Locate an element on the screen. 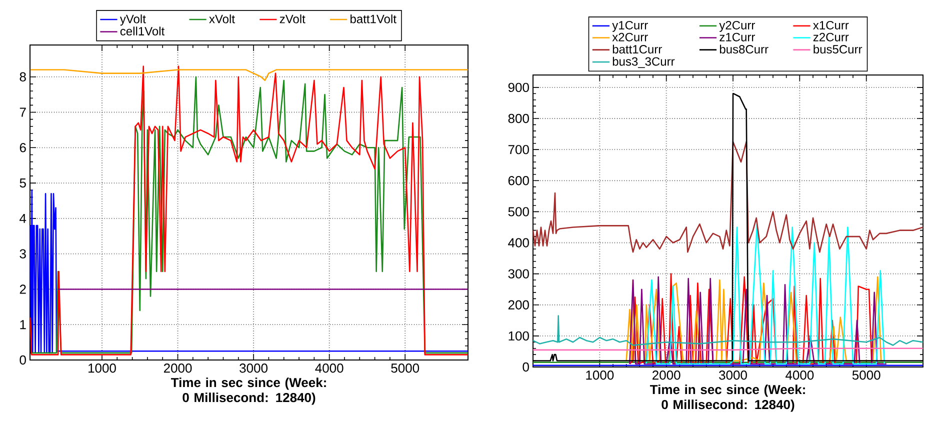 The image size is (925, 440). y-tick-label: 5 is located at coordinates (23, 183).